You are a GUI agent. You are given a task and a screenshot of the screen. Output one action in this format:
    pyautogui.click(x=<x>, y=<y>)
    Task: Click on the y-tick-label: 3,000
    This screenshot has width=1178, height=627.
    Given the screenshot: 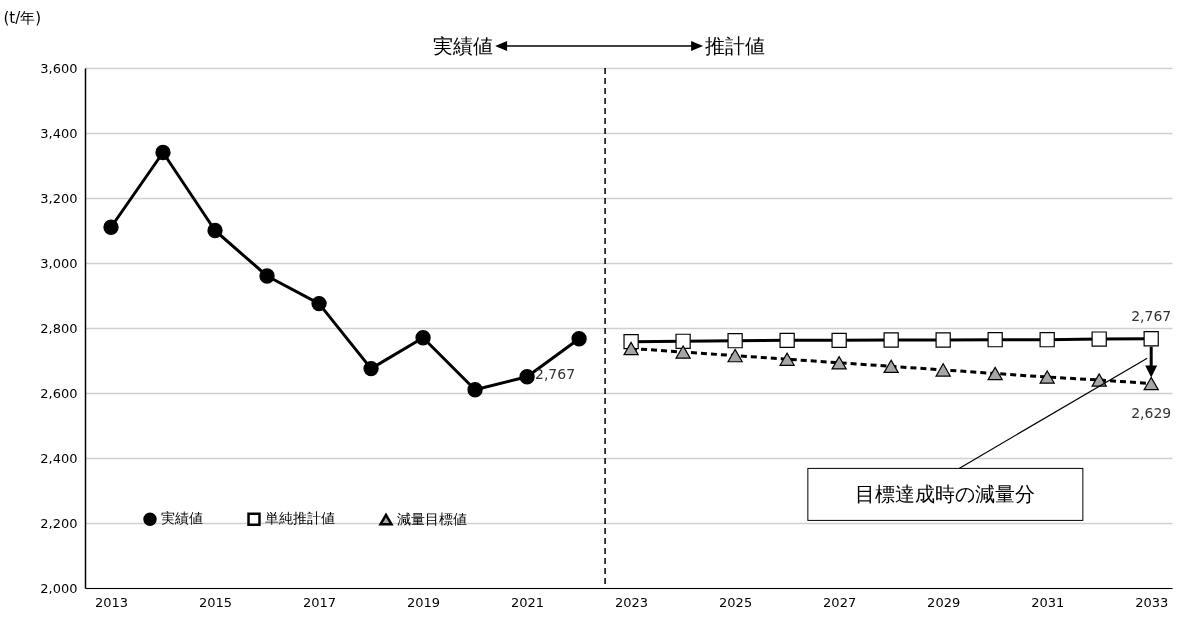 What is the action you would take?
    pyautogui.click(x=59, y=263)
    